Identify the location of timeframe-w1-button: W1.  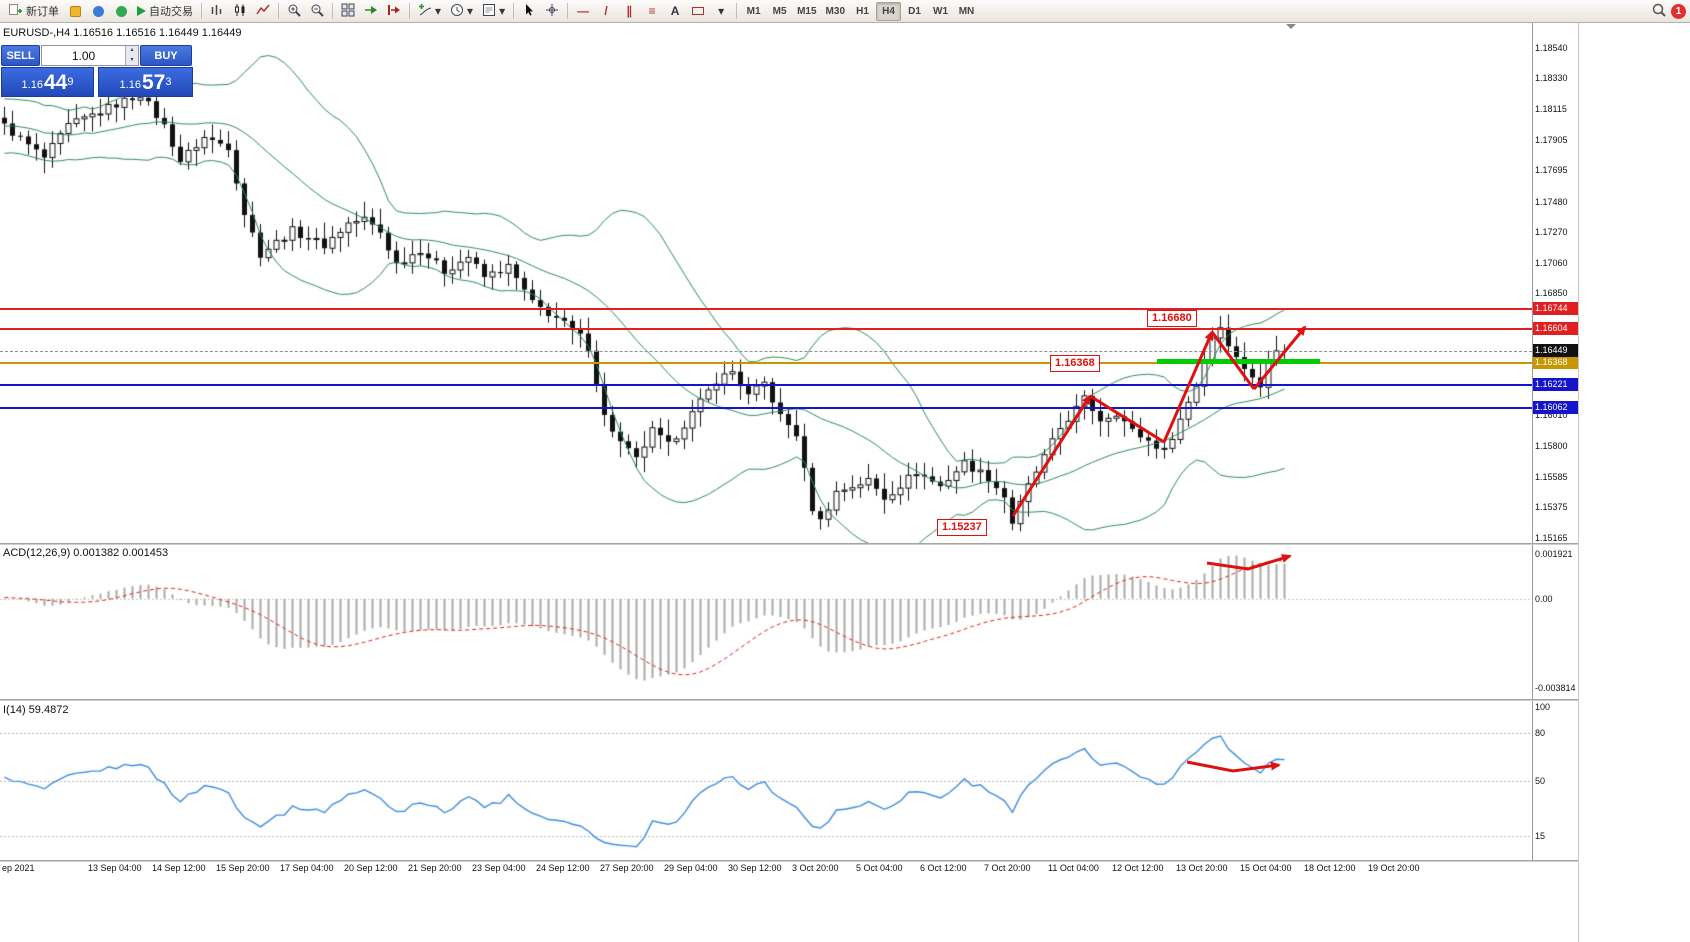
(940, 11).